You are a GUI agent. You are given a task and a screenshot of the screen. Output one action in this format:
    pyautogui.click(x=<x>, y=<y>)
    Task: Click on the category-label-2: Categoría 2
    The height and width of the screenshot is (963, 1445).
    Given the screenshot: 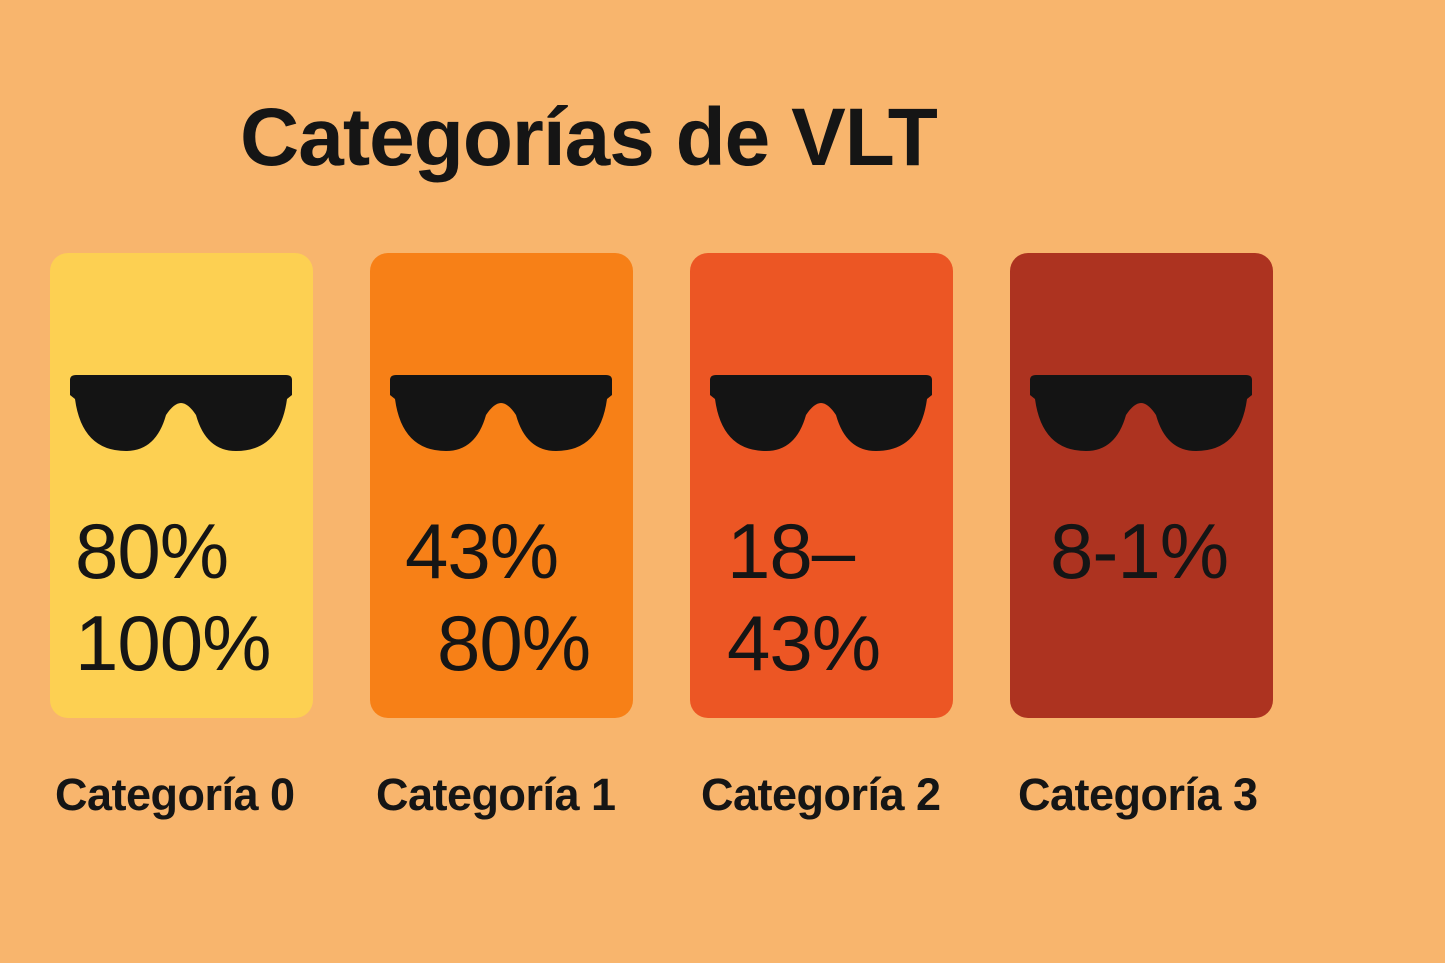 What is the action you would take?
    pyautogui.click(x=821, y=794)
    